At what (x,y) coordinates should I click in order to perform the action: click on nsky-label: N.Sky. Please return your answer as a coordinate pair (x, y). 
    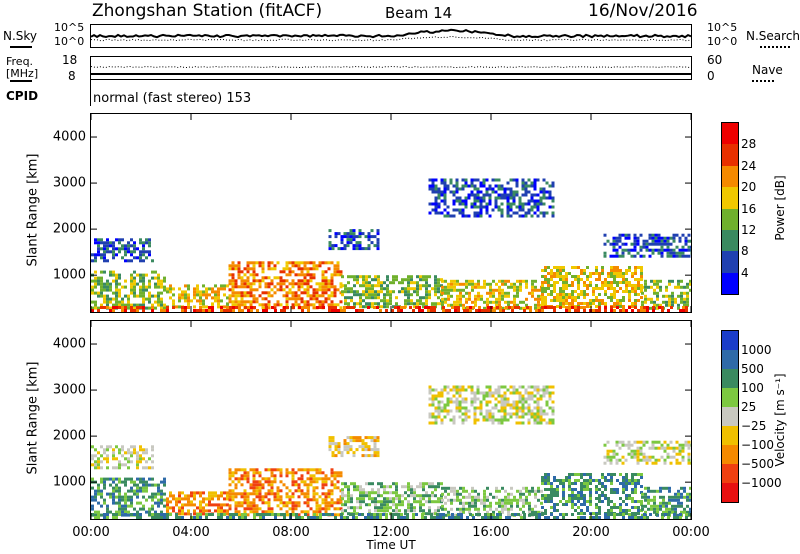
    Looking at the image, I should click on (20, 36).